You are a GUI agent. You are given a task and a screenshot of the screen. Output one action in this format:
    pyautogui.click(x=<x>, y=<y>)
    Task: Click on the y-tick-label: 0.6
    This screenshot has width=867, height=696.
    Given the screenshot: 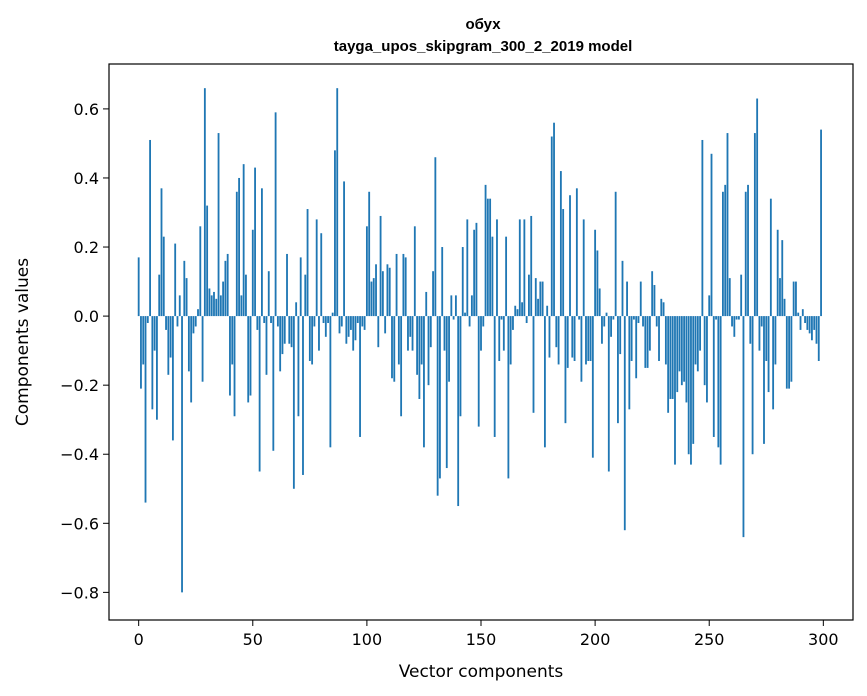 What is the action you would take?
    pyautogui.click(x=86, y=109)
    